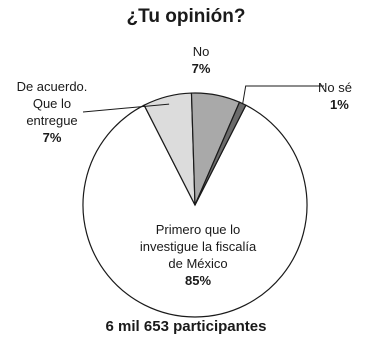  What do you see at coordinates (283, 94) in the screenshot?
I see `leader-no-se` at bounding box center [283, 94].